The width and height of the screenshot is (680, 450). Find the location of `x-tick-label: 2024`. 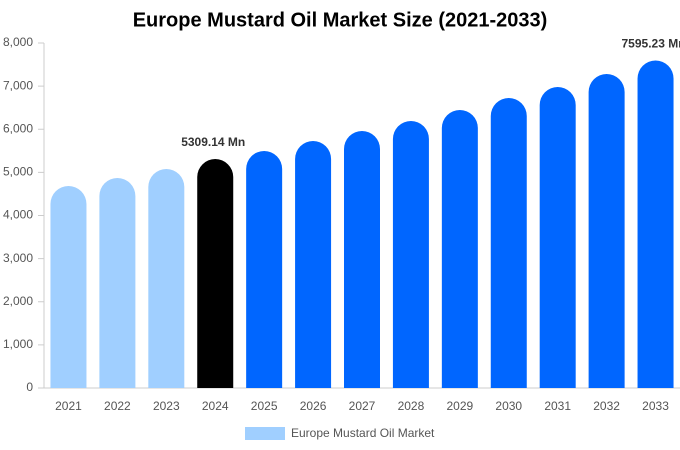

x-tick-label: 2024 is located at coordinates (215, 406).